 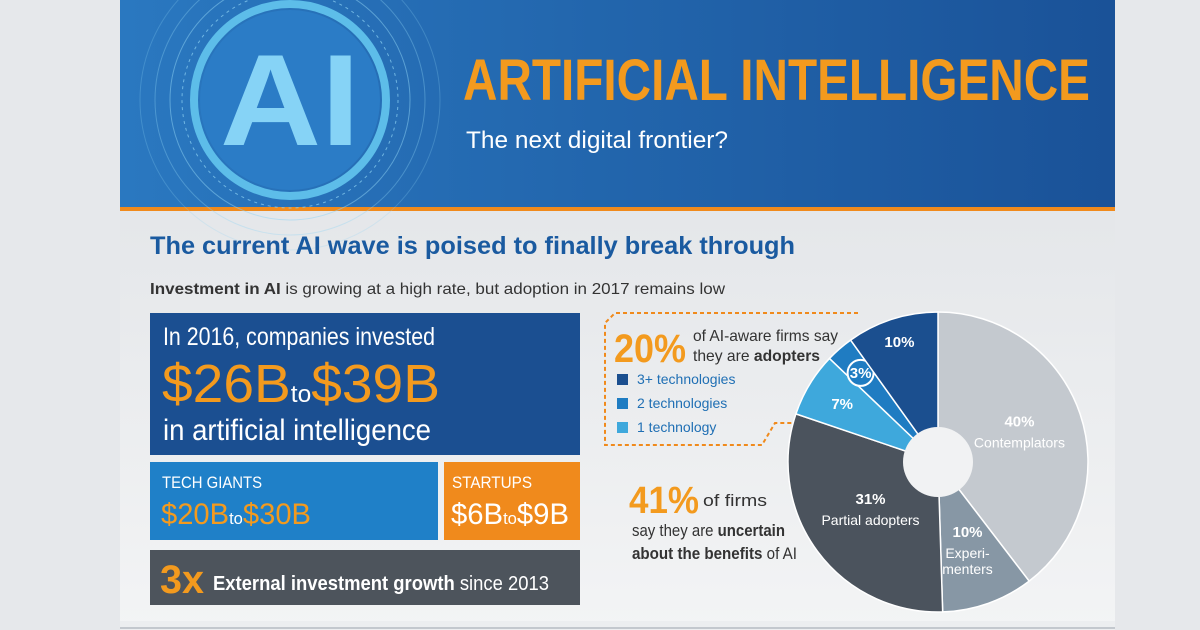 I want to click on investment-high: $39B, so click(x=375, y=384).